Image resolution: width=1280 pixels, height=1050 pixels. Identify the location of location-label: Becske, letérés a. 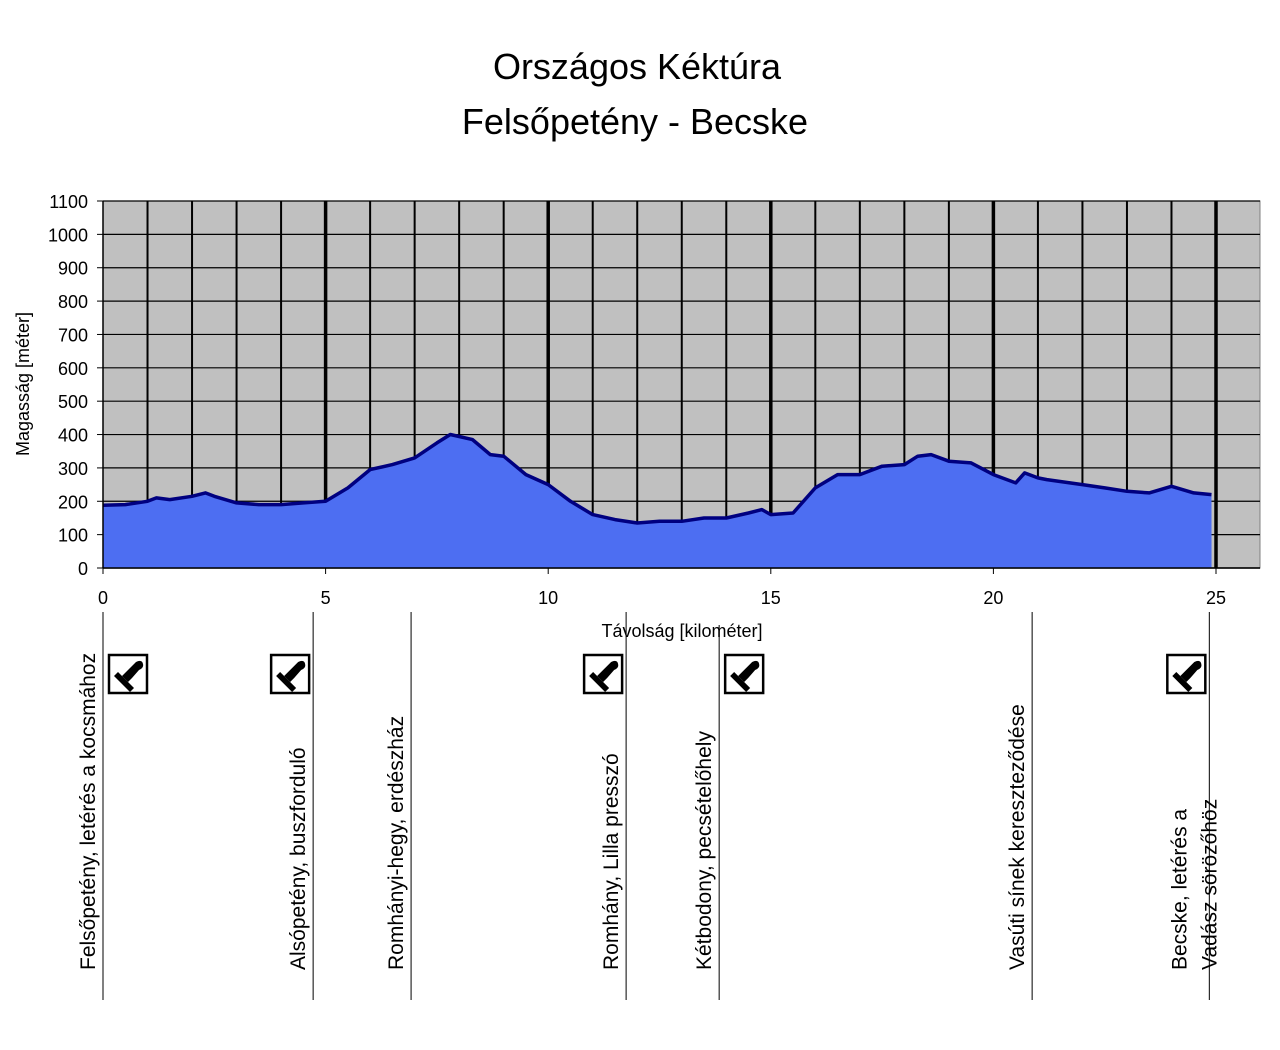
(1179, 889).